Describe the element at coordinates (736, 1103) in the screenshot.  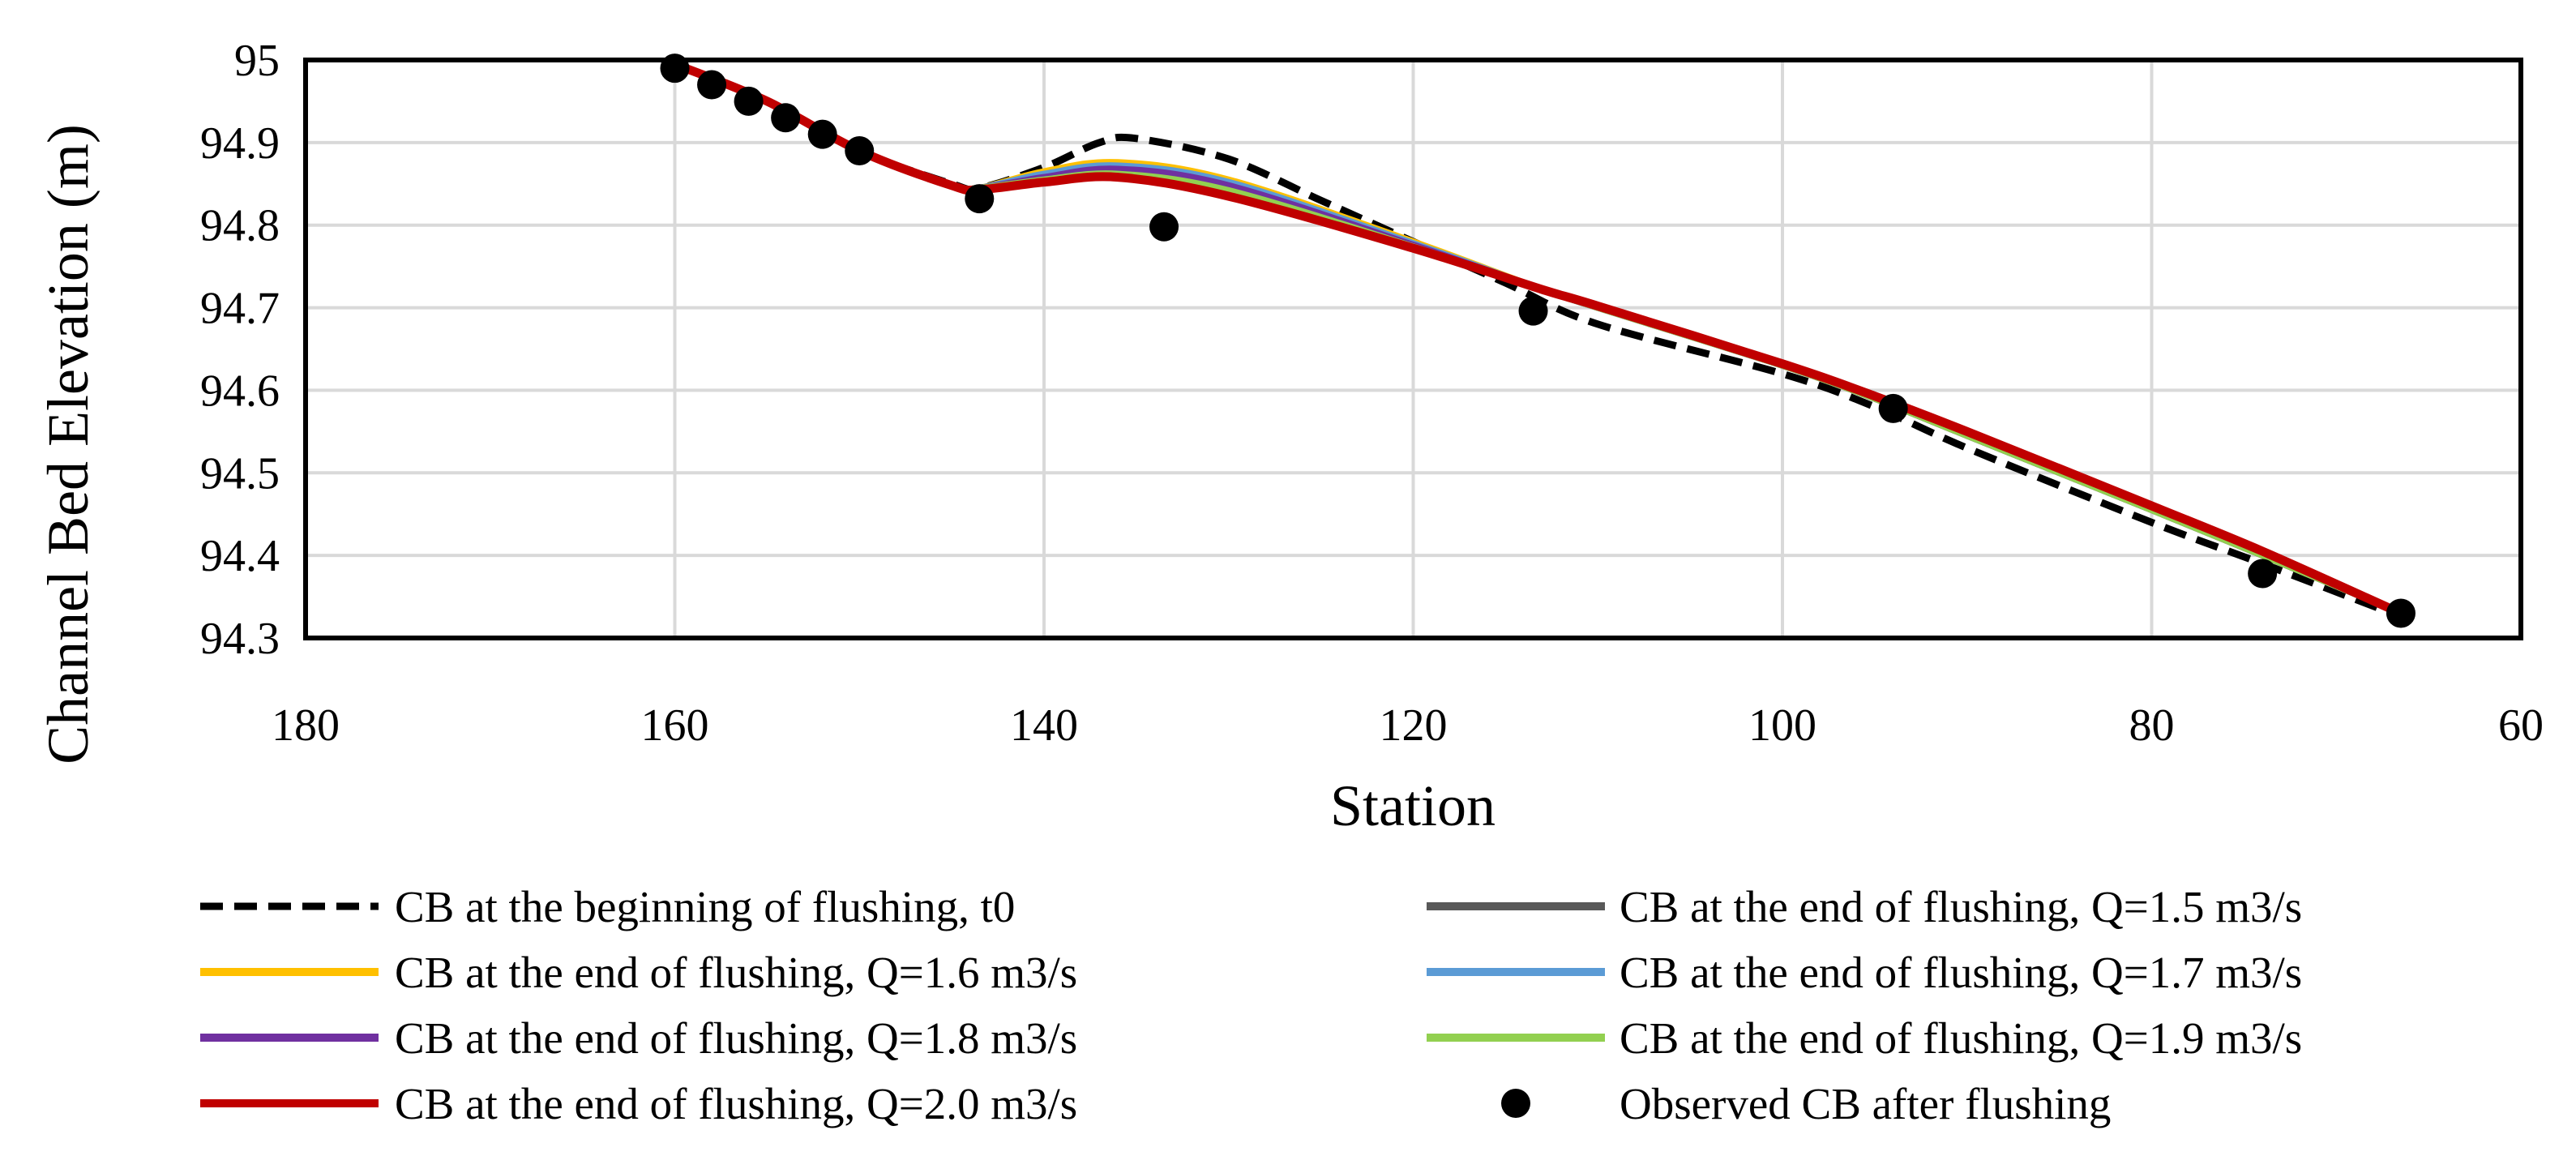
I see `legend-label: CB at the end of flushing, Q=2.0 m3/s` at that location.